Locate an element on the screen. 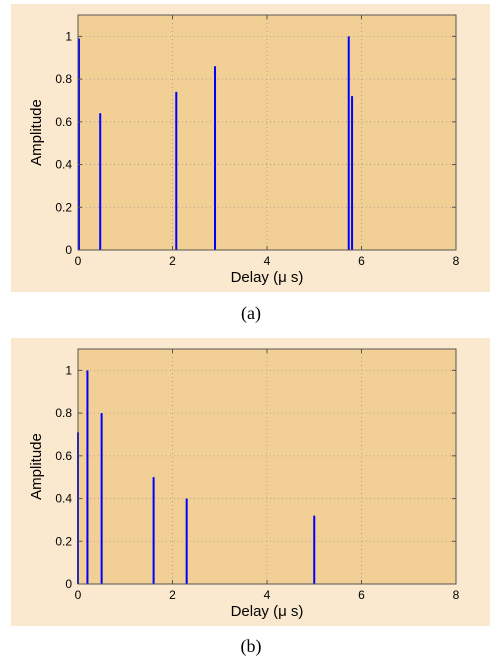 Image resolution: width=502 pixels, height=664 pixels. caption-a: (a) is located at coordinates (251, 313).